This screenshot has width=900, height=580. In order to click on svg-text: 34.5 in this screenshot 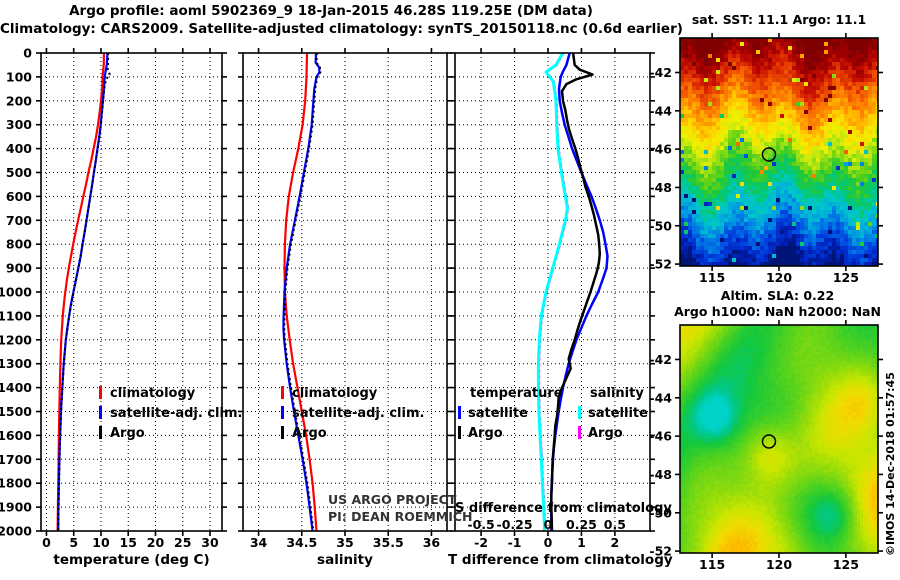, I will do `click(301, 542)`.